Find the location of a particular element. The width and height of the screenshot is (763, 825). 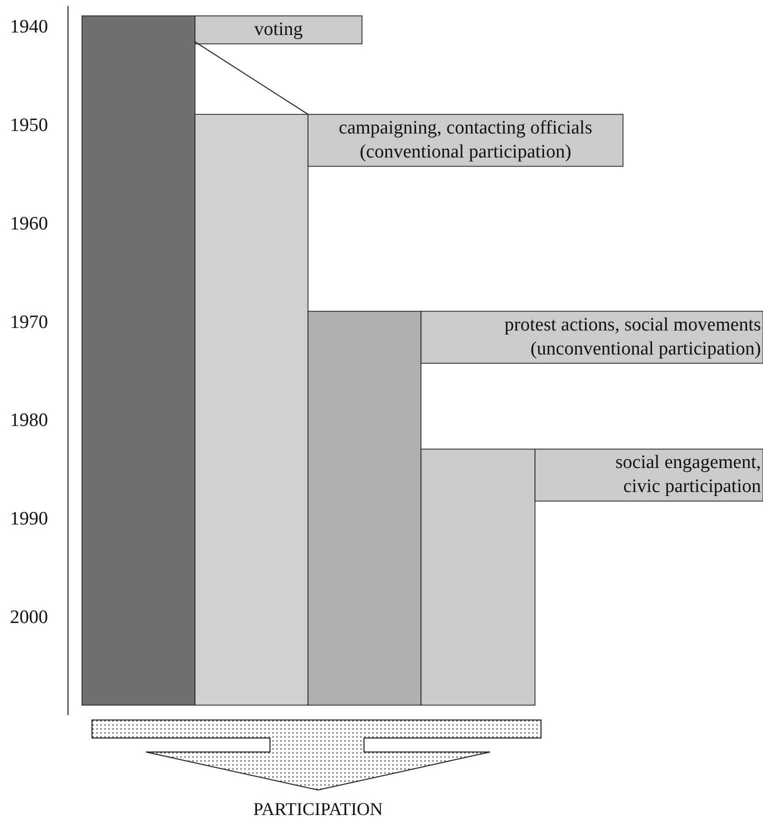

y-tick-label: 2000 is located at coordinates (29, 617).